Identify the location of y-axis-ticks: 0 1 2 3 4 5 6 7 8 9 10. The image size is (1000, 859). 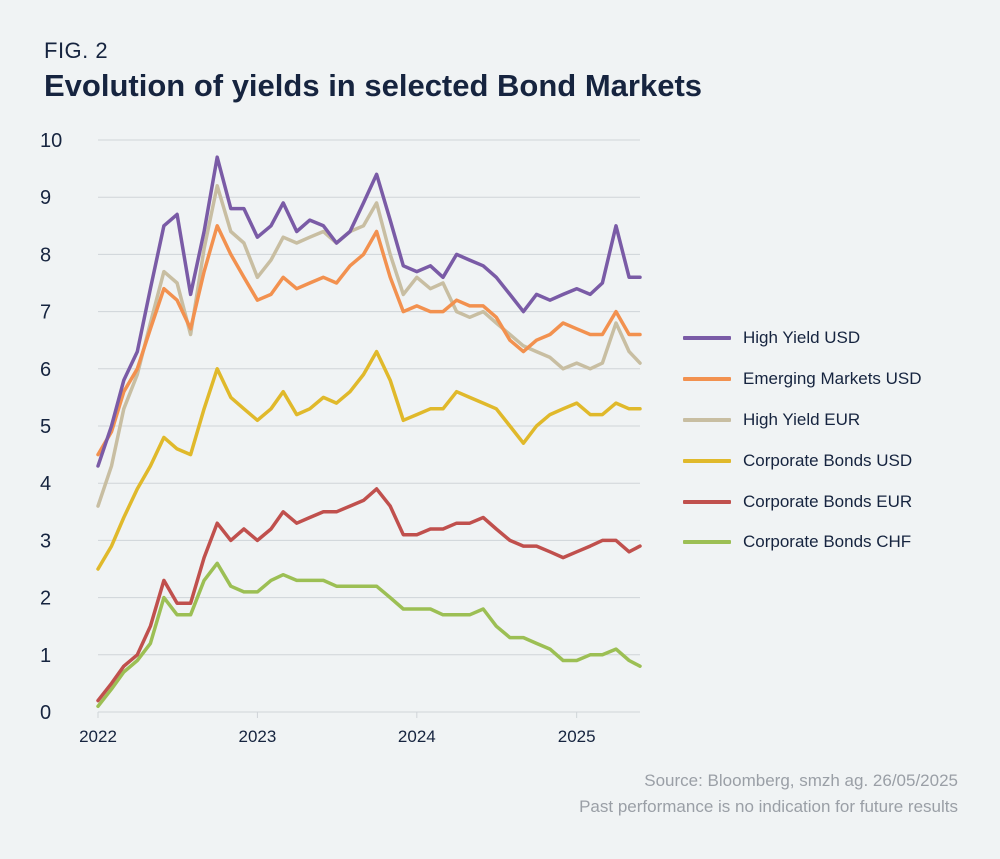
(51, 427).